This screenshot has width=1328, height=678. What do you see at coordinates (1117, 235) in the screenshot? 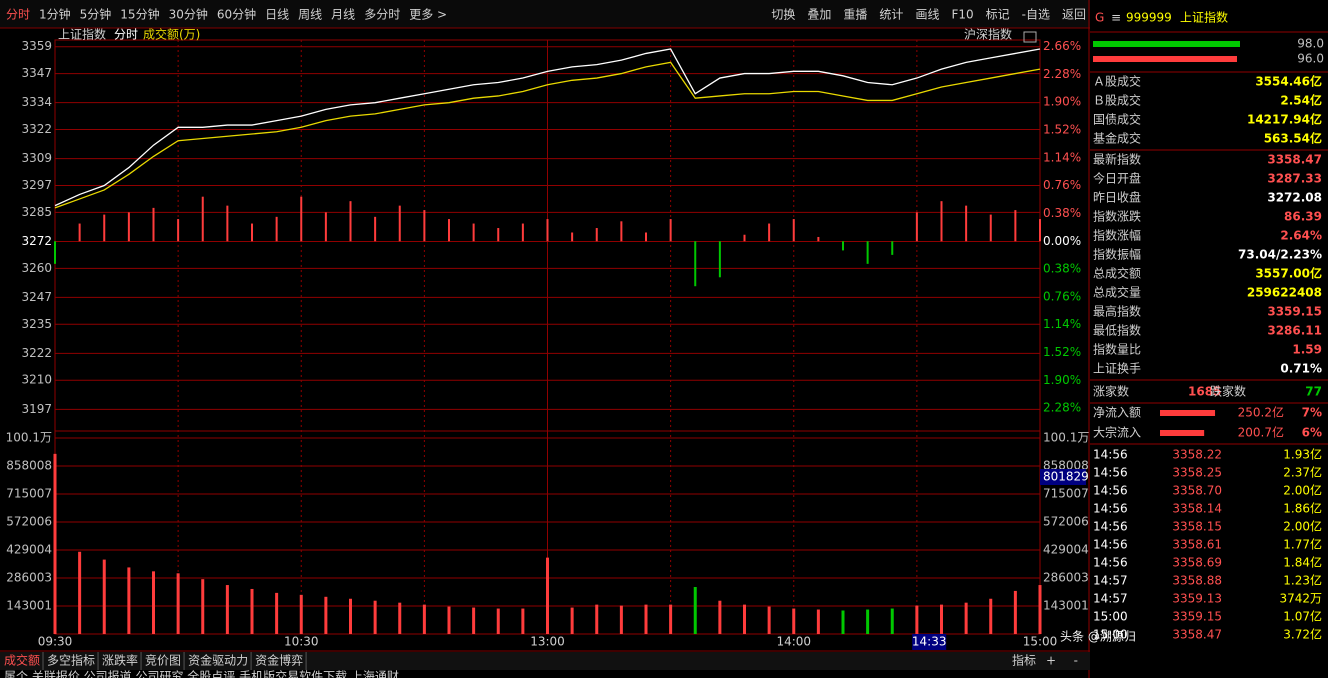
I see `stat-label: 指数涨幅` at bounding box center [1117, 235].